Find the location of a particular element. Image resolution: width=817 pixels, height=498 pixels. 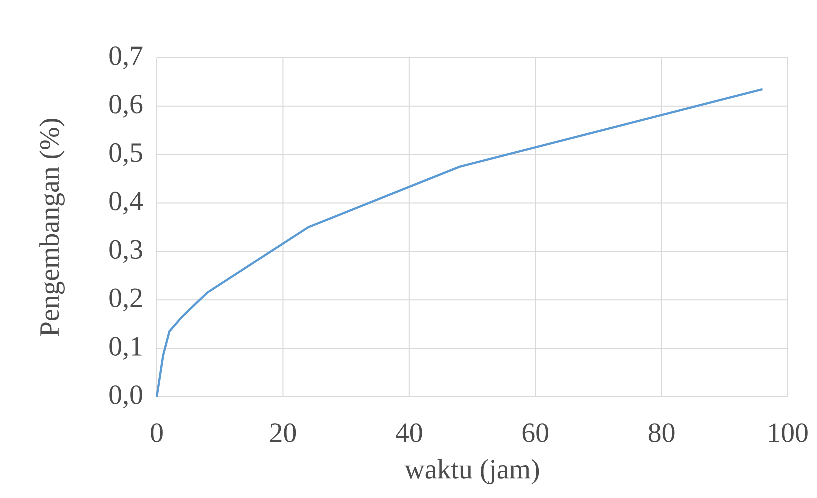

y-tick-label: 0,0 is located at coordinates (126, 397).